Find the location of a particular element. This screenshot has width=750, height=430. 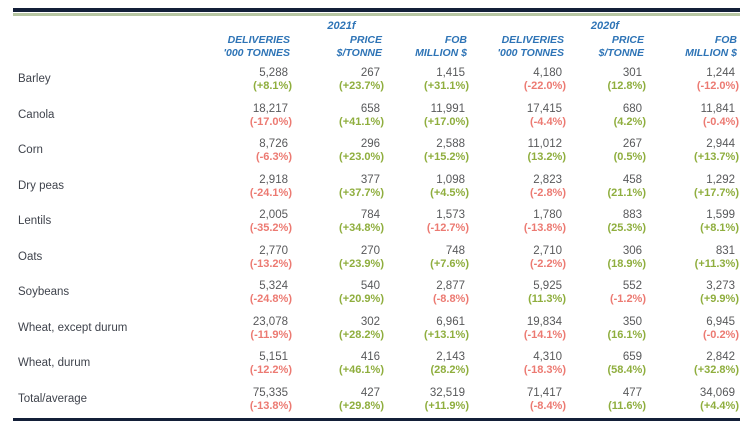

cell-percent-change: (+23.9%) is located at coordinates (361, 263).